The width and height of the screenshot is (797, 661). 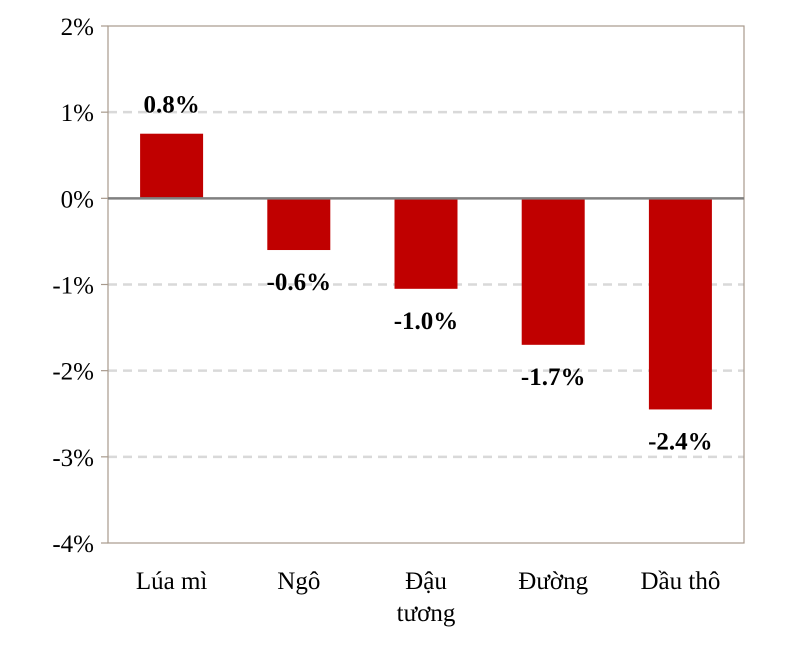 What do you see at coordinates (171, 105) in the screenshot?
I see `data-label: 0.8%` at bounding box center [171, 105].